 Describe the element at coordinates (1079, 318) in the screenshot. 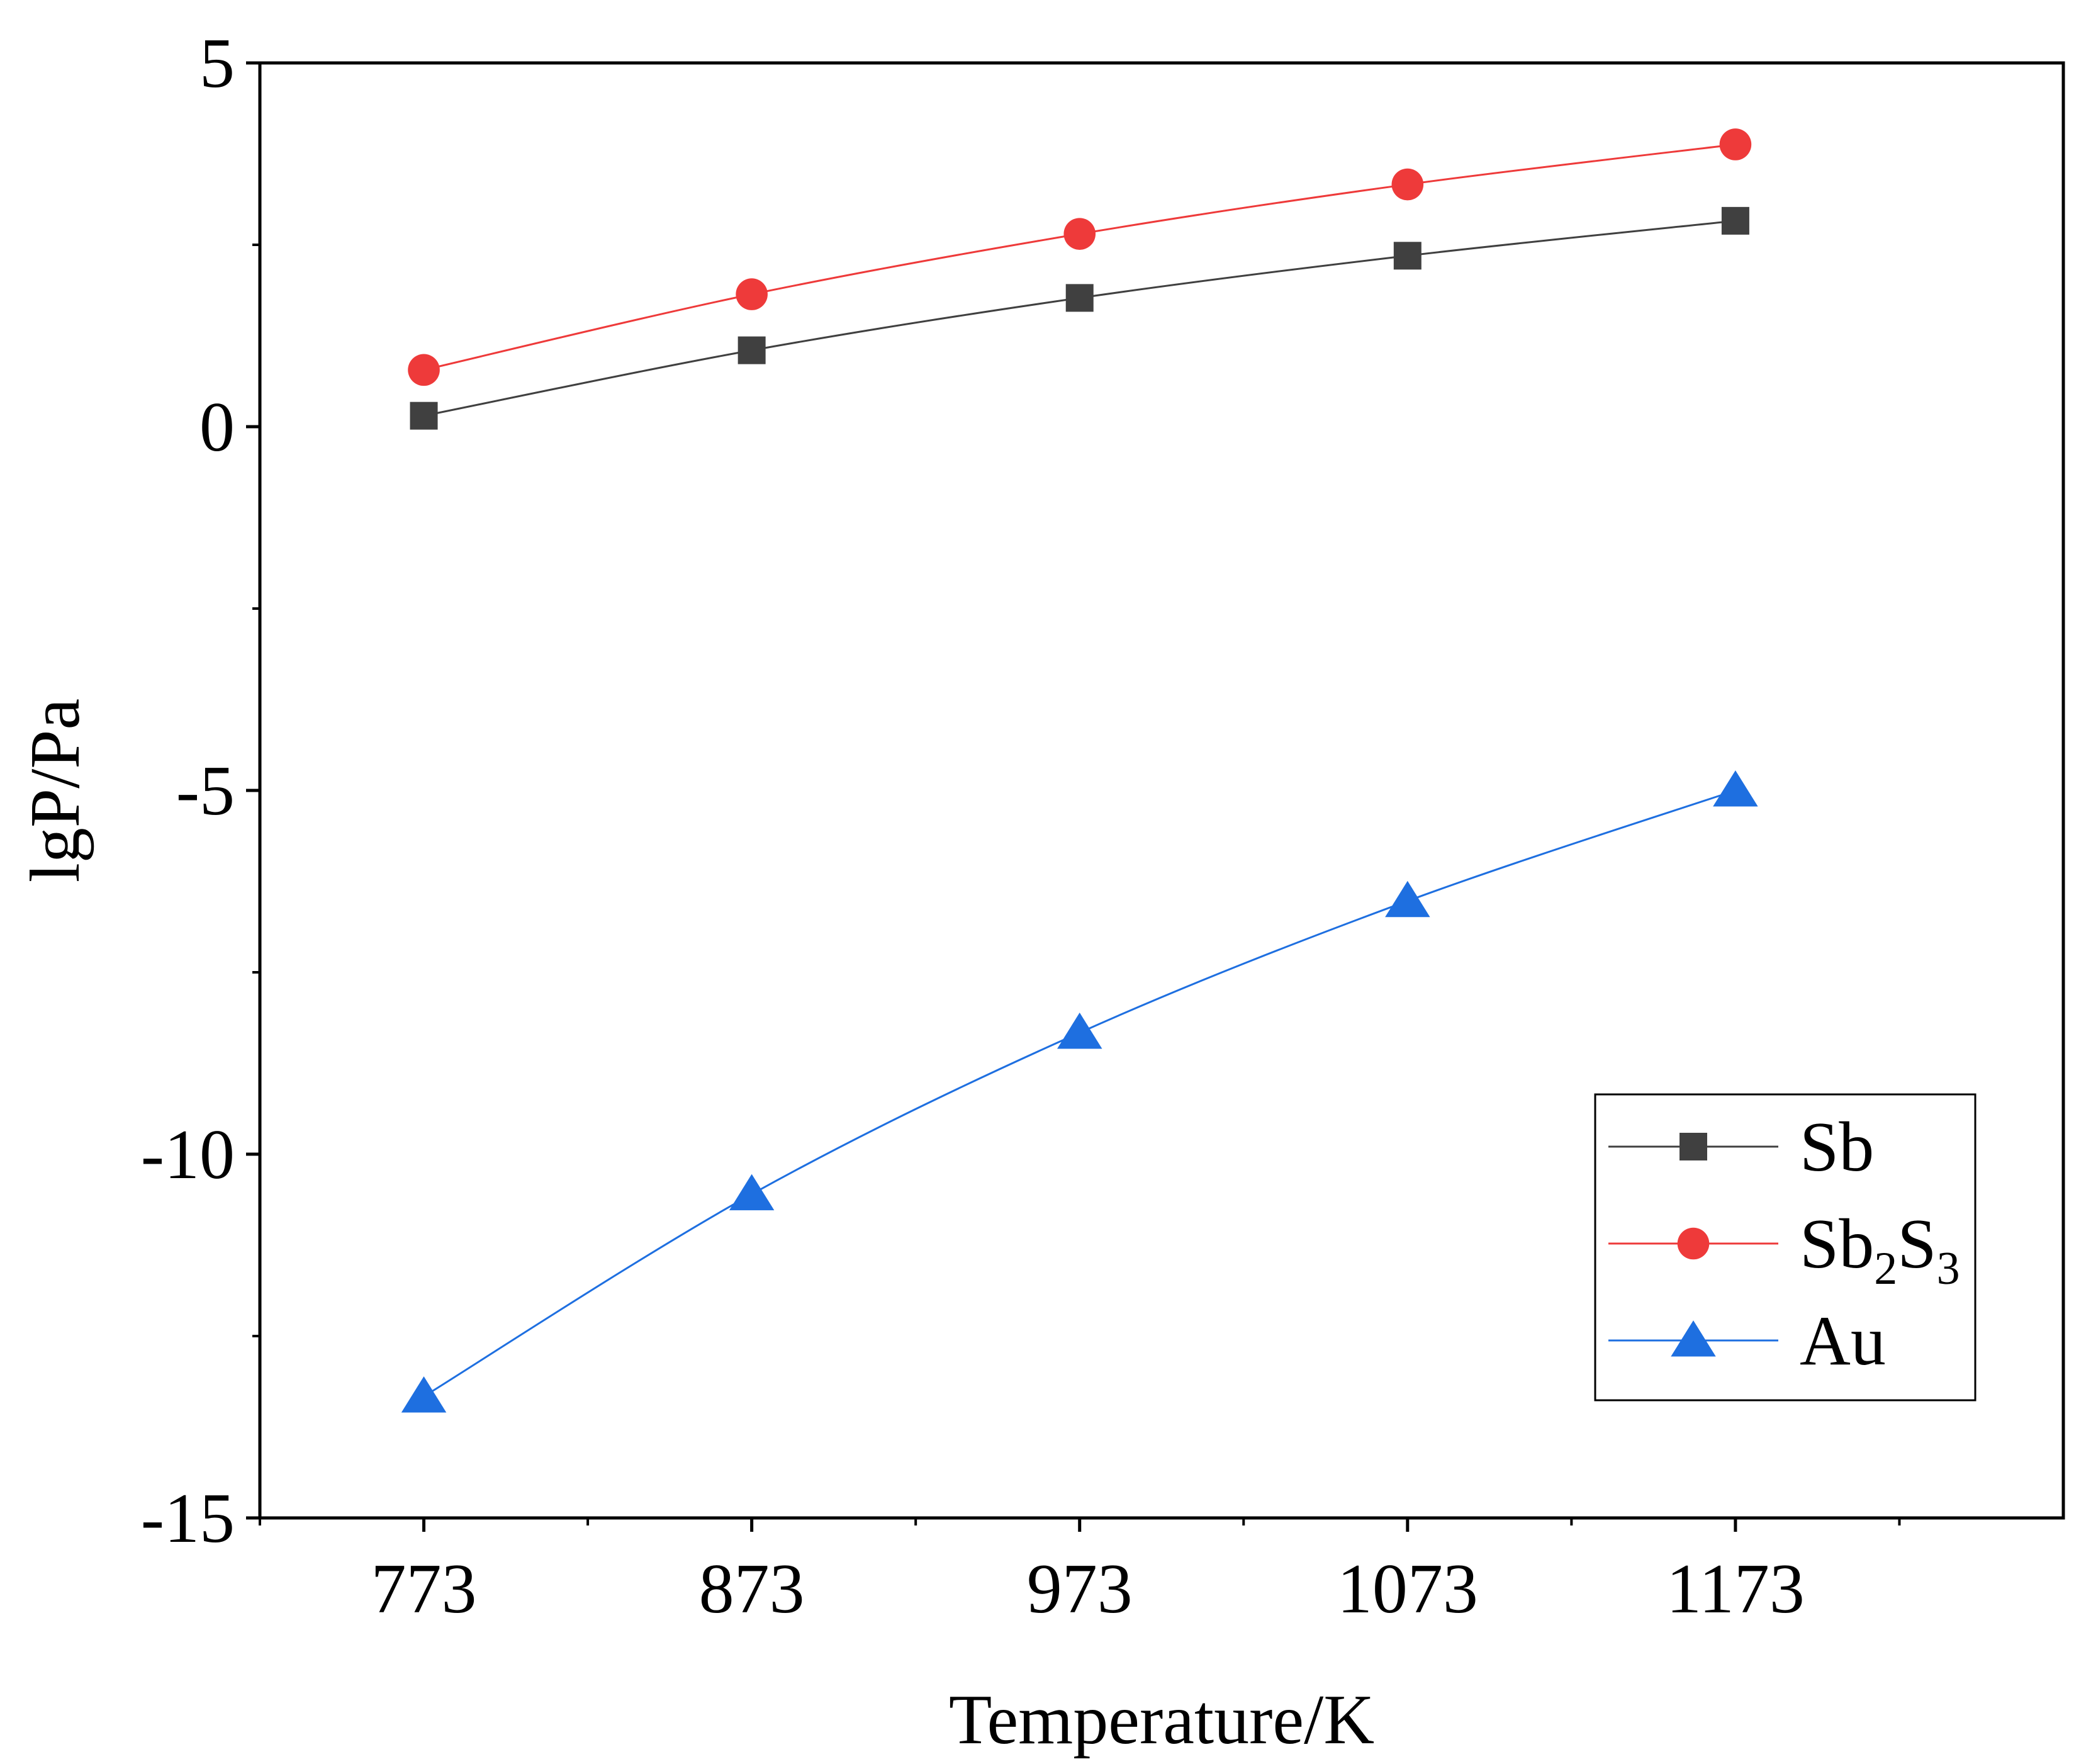

I see `series-sb` at that location.